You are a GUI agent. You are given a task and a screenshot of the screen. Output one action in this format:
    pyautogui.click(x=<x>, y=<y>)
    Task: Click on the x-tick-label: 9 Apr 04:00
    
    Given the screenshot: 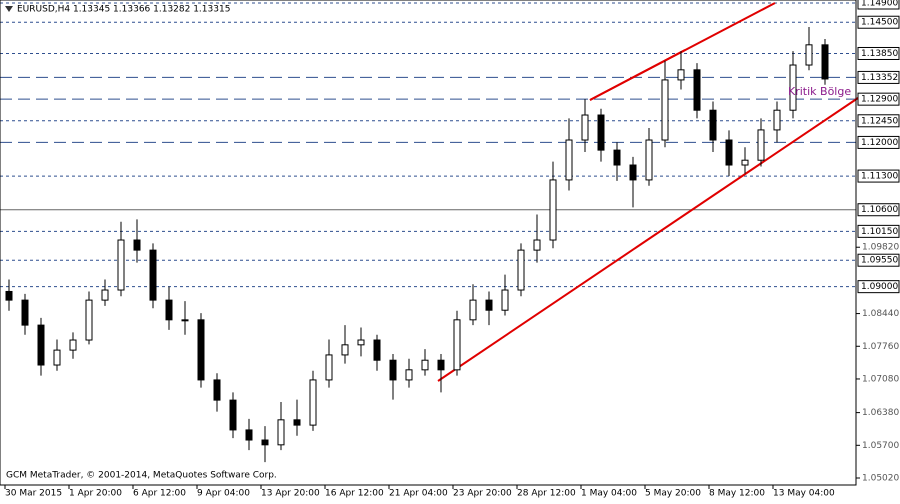 What is the action you would take?
    pyautogui.click(x=223, y=494)
    